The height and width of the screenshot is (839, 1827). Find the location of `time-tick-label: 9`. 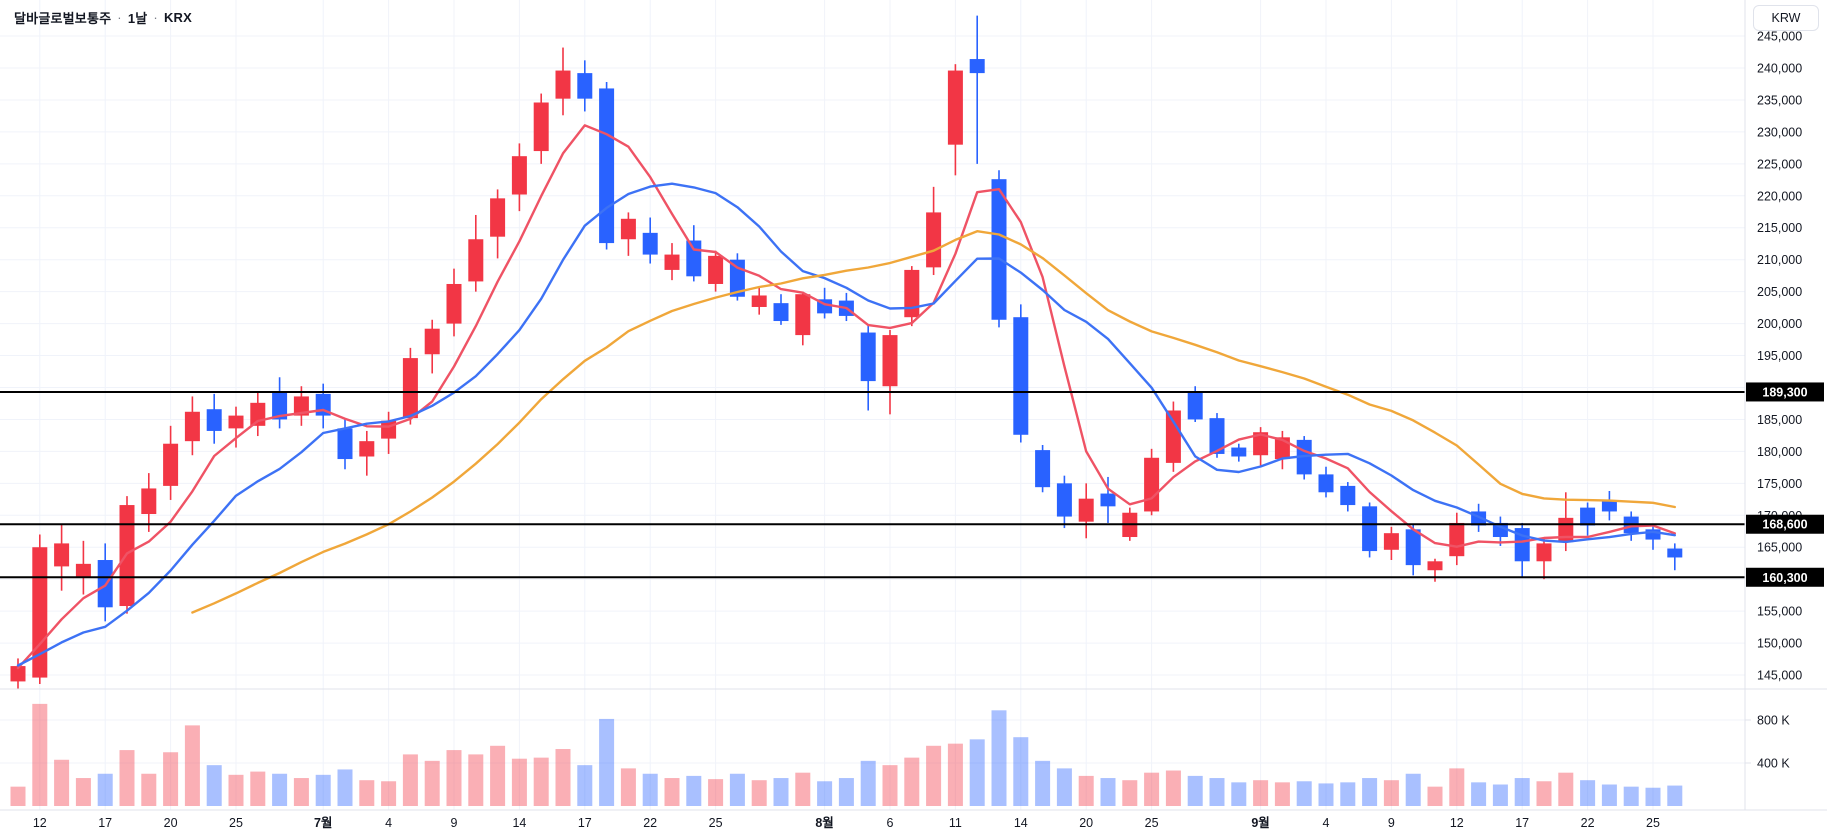

time-tick-label: 9 is located at coordinates (454, 823).